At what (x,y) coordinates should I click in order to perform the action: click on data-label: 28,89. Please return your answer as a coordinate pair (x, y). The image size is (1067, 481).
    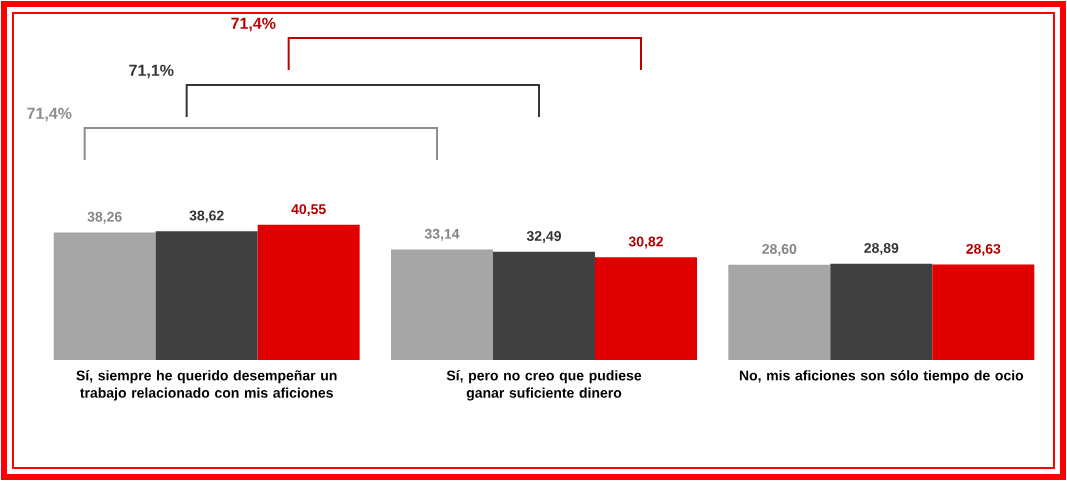
    Looking at the image, I should click on (881, 249).